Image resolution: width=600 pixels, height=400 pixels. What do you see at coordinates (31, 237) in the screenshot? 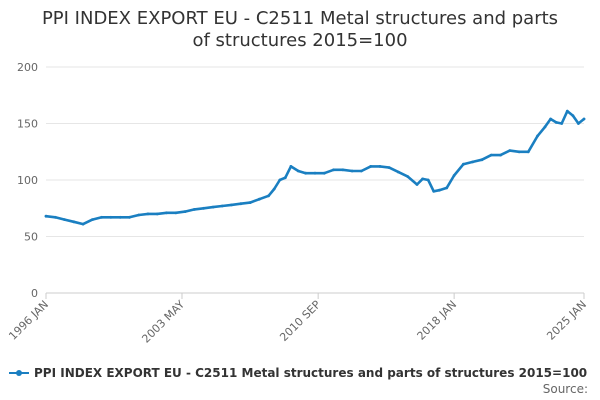
I see `y-tick-label: 50` at bounding box center [31, 237].